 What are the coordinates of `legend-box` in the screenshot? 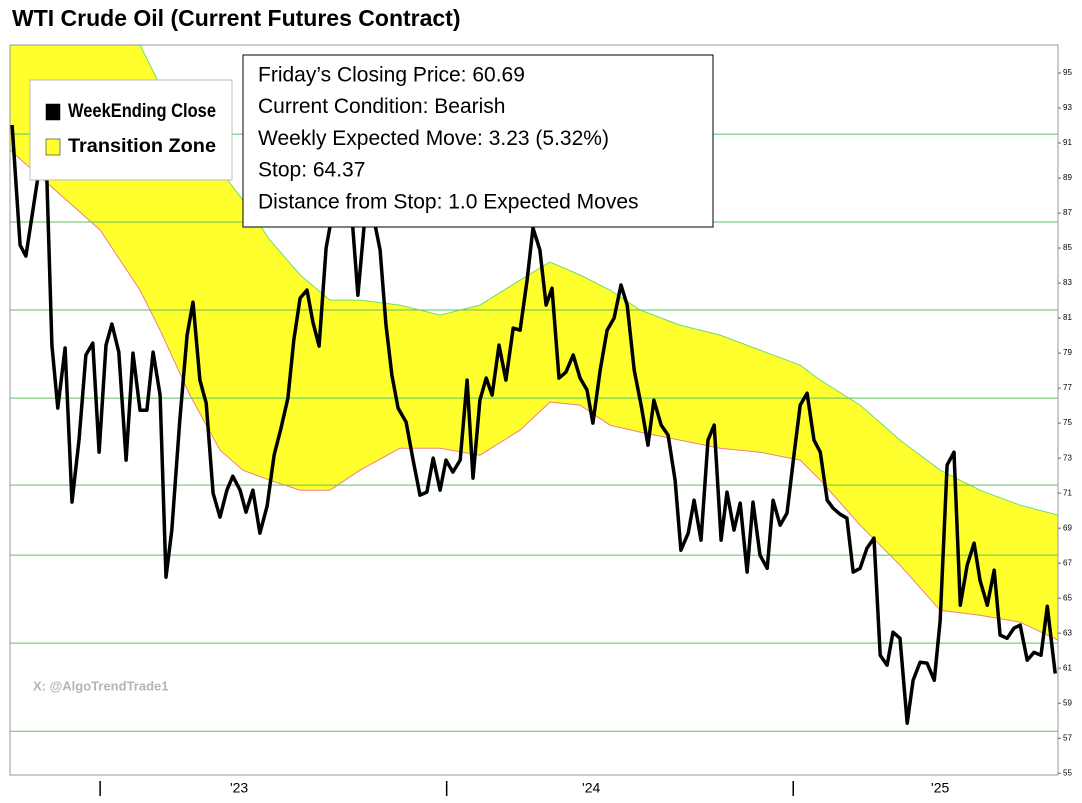 It's located at (131, 130).